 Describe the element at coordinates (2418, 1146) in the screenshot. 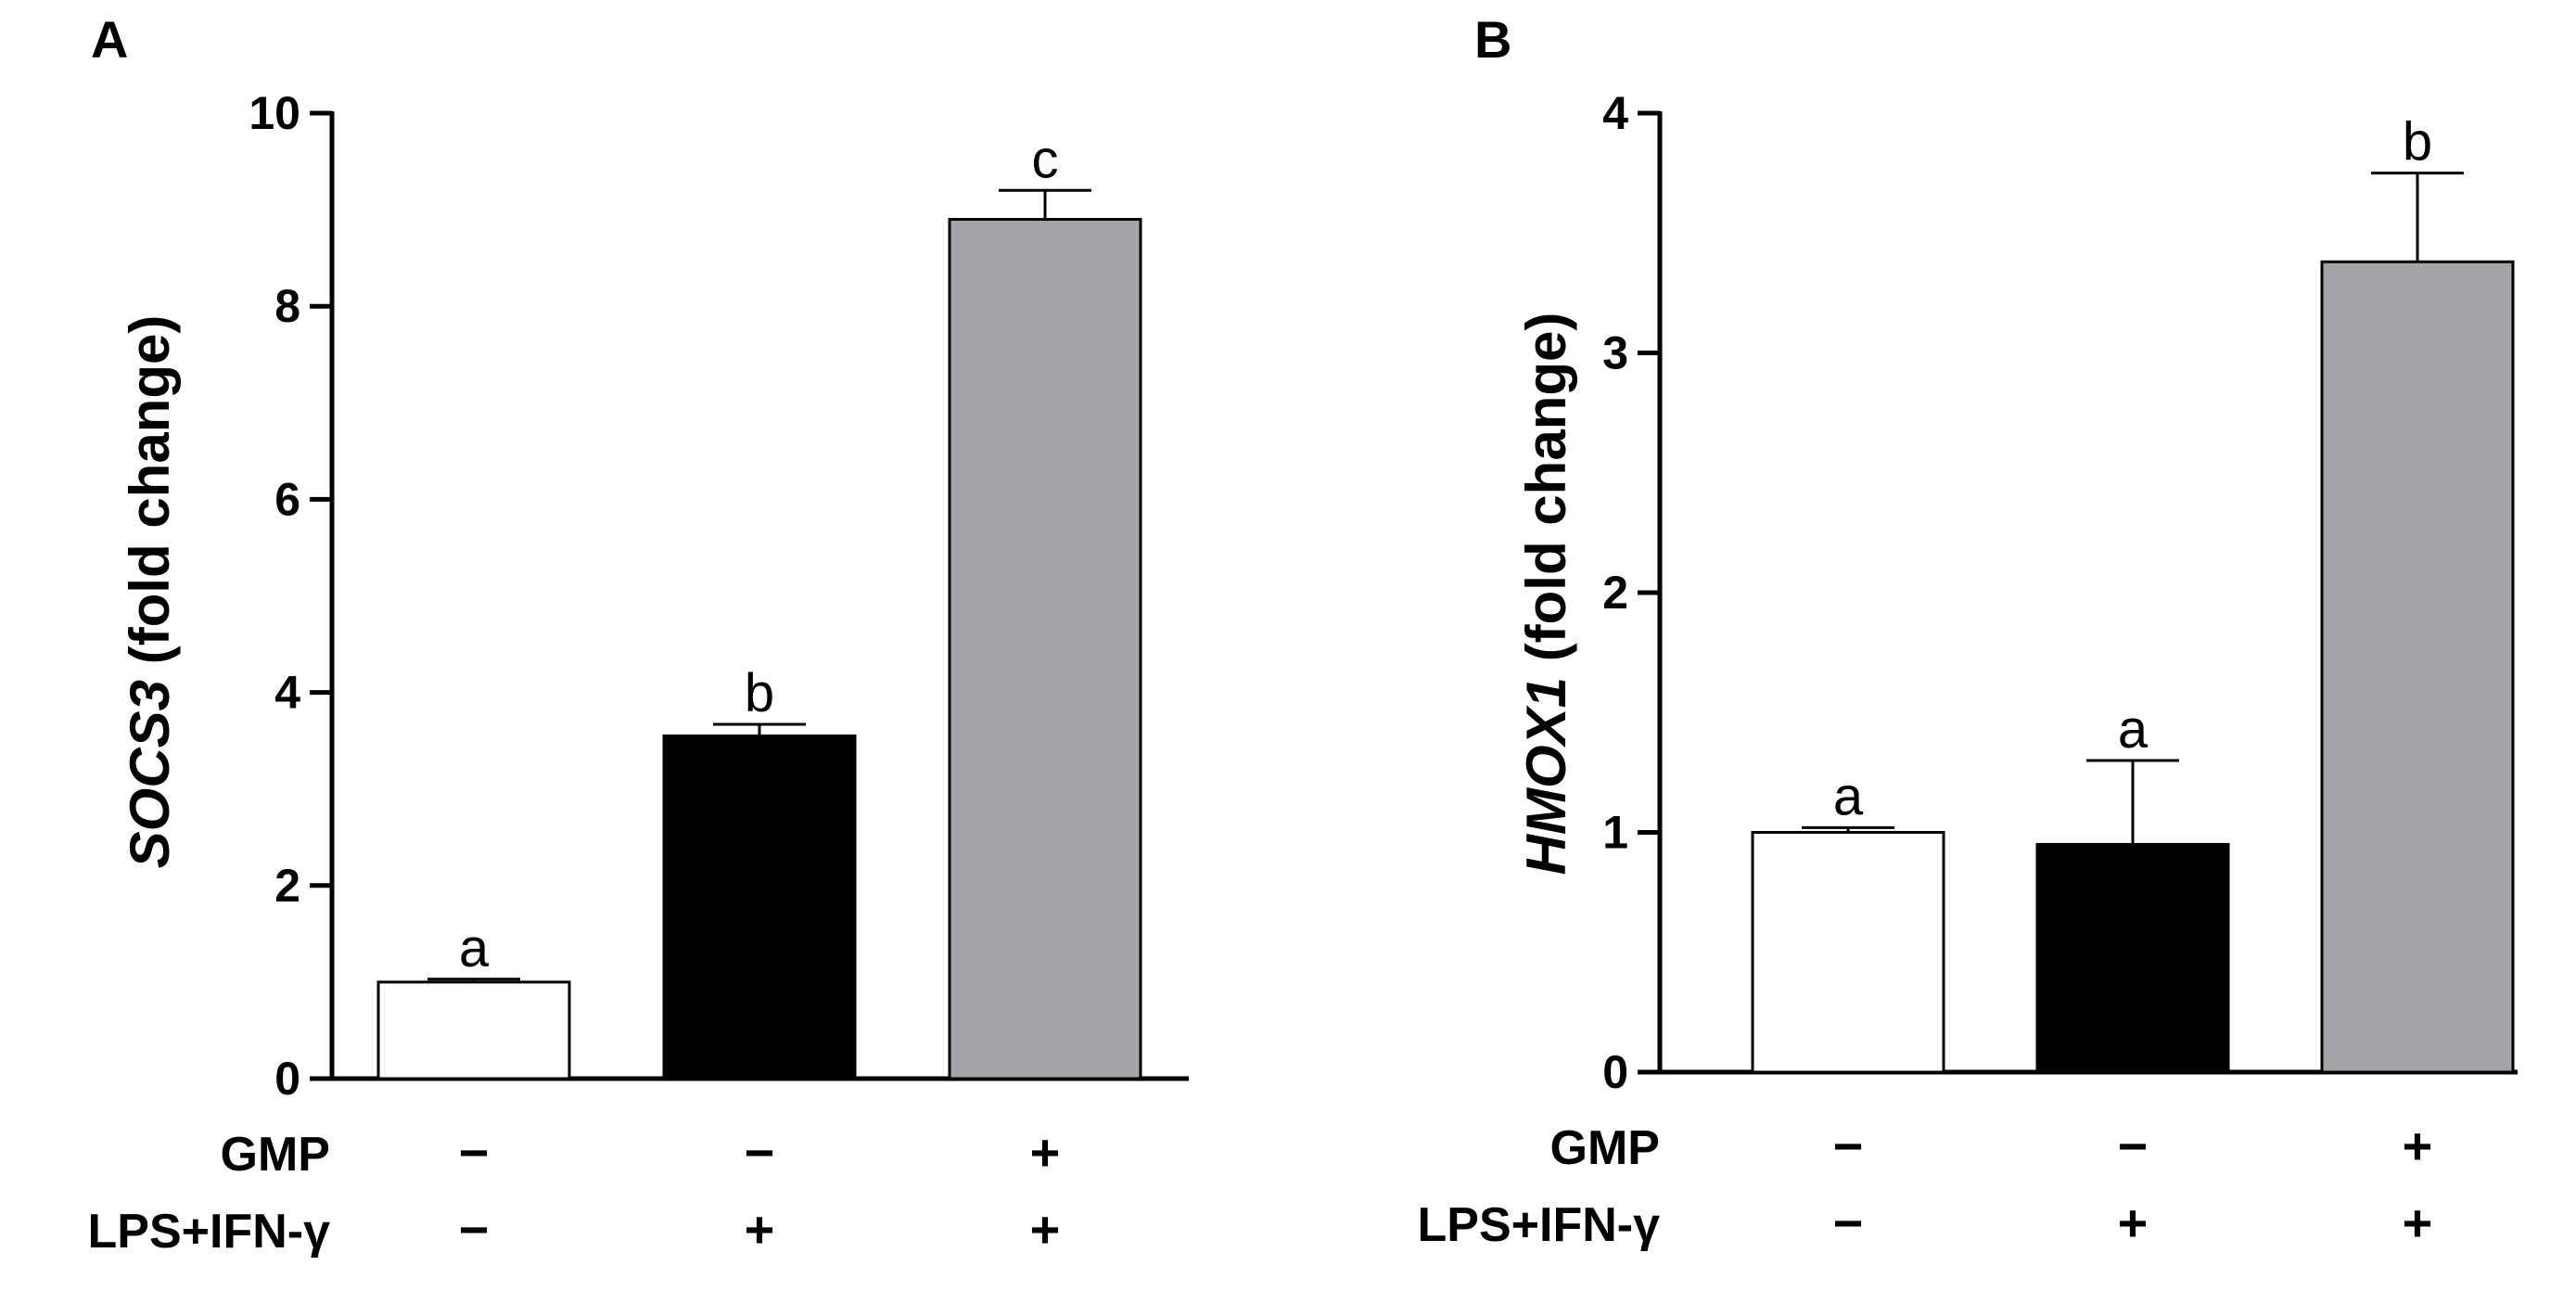

I see `panel-b-gmp-sign: +` at that location.